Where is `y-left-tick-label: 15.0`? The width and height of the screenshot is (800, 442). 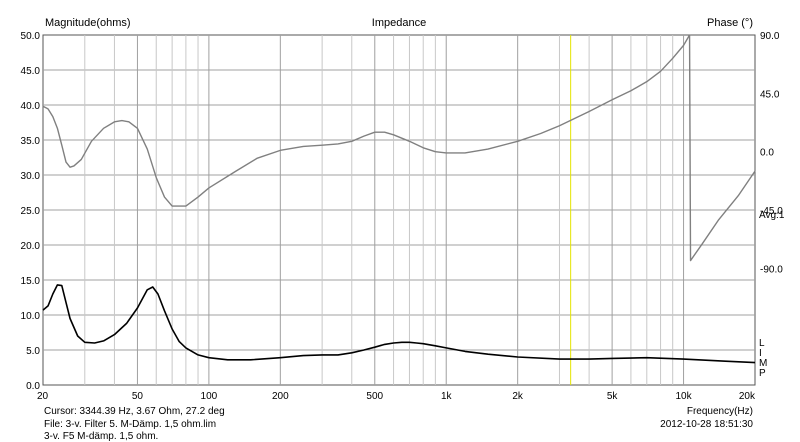 y-left-tick-label: 15.0 is located at coordinates (31, 281).